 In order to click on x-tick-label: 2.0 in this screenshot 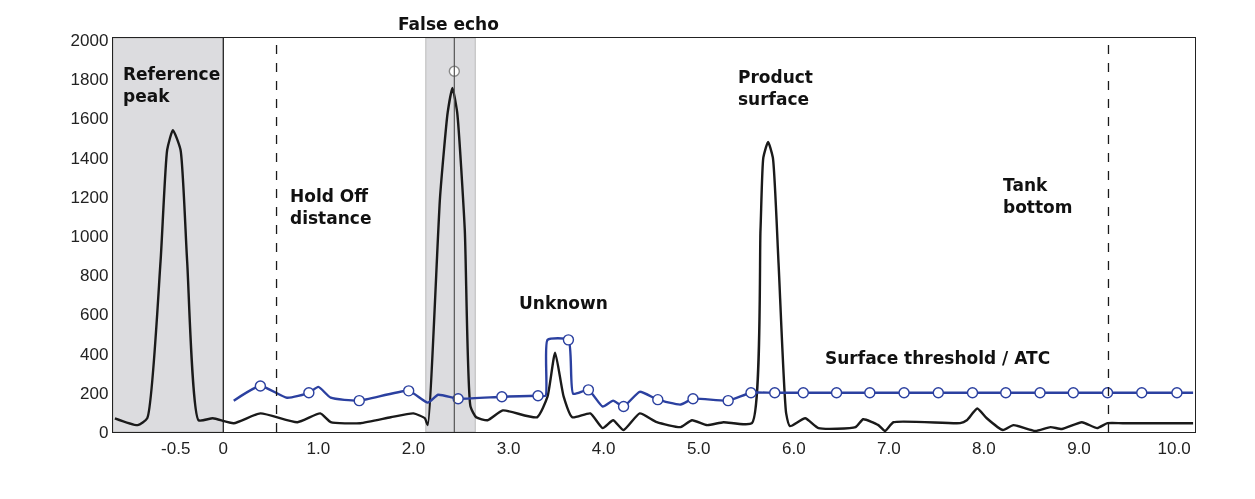, I will do `click(413, 448)`.